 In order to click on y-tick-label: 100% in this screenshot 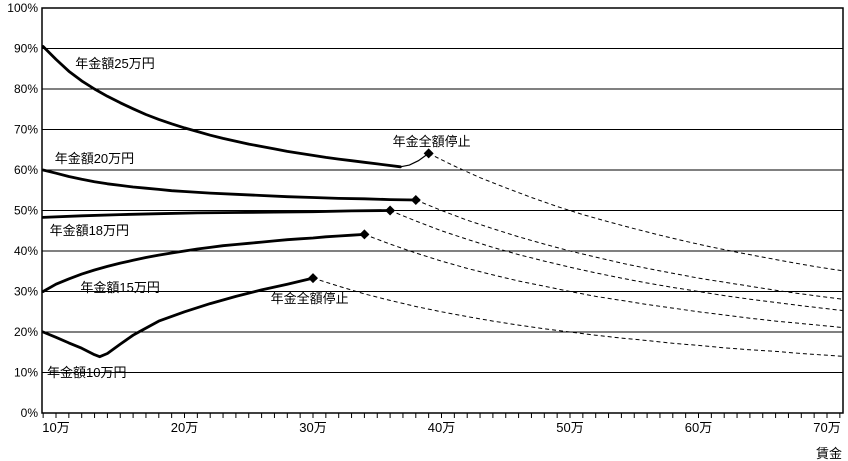, I will do `click(22, 8)`.